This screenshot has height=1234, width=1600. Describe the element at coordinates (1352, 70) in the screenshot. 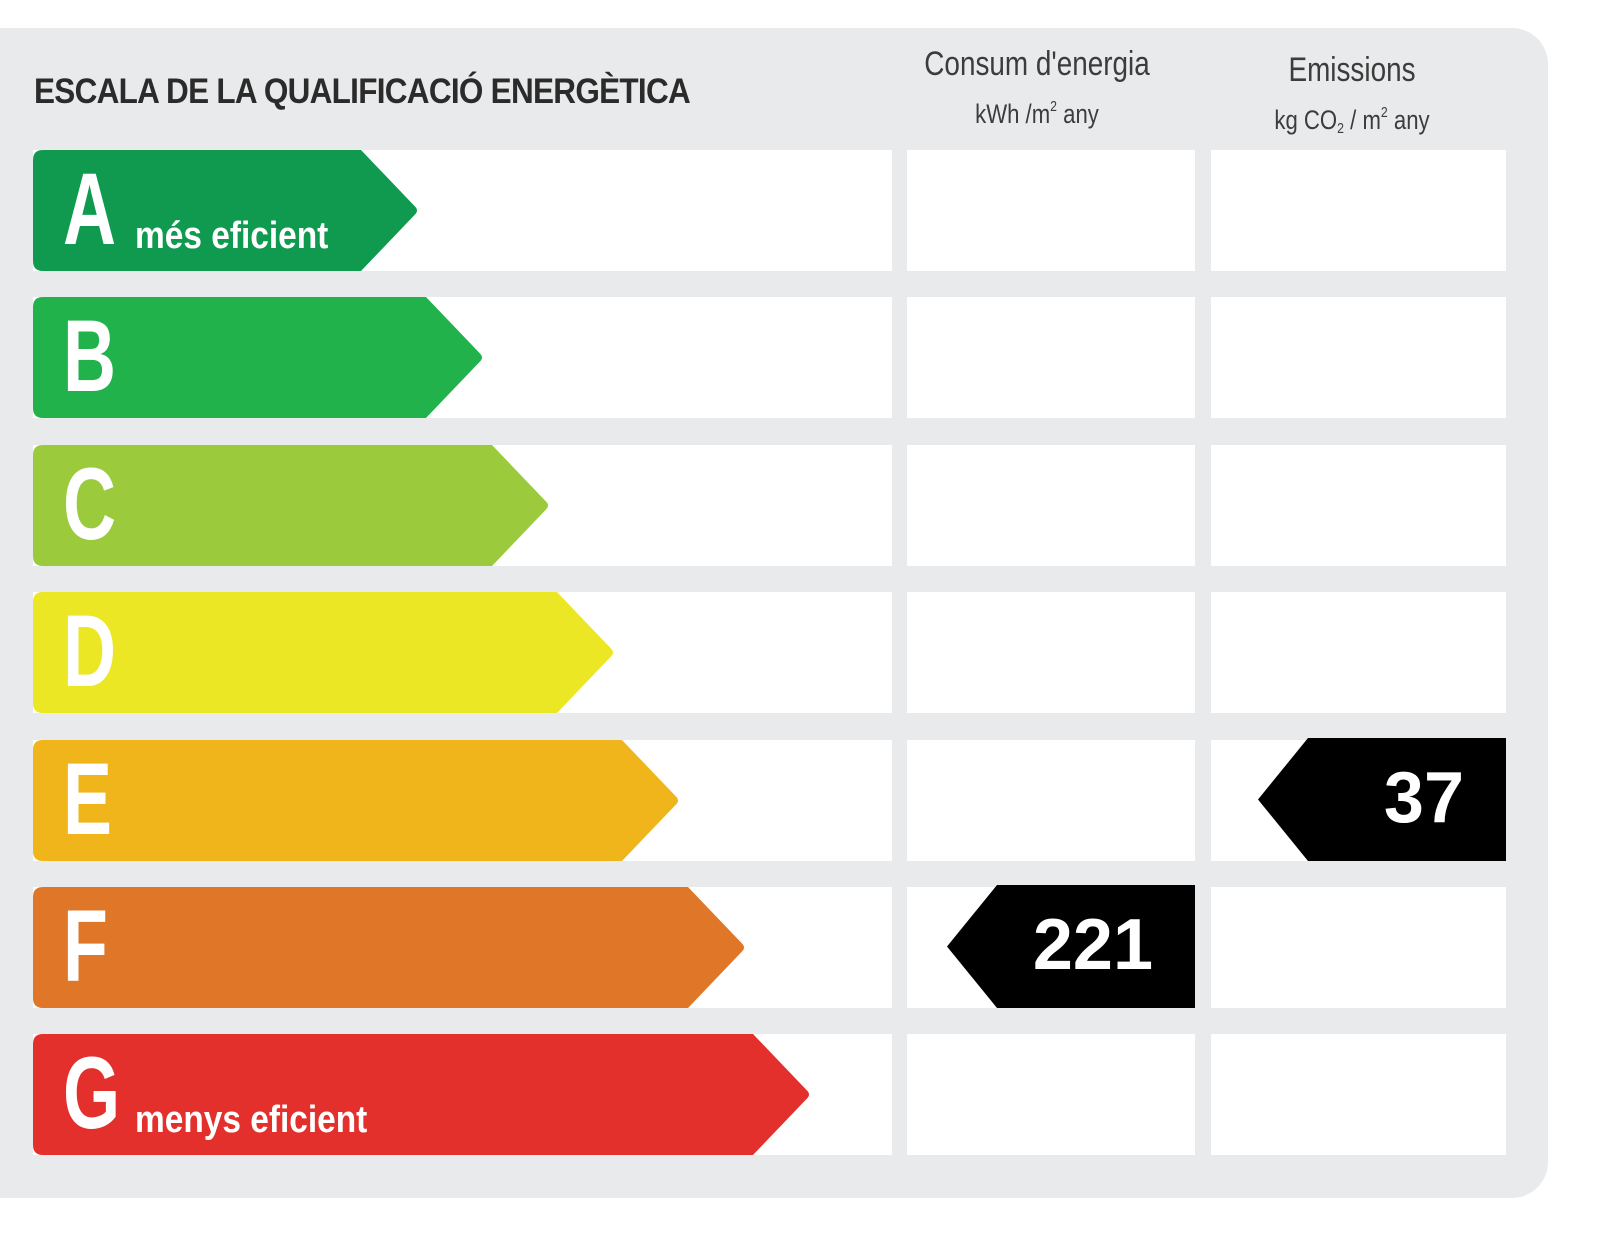

I see `emissions-heading: Emissions` at that location.